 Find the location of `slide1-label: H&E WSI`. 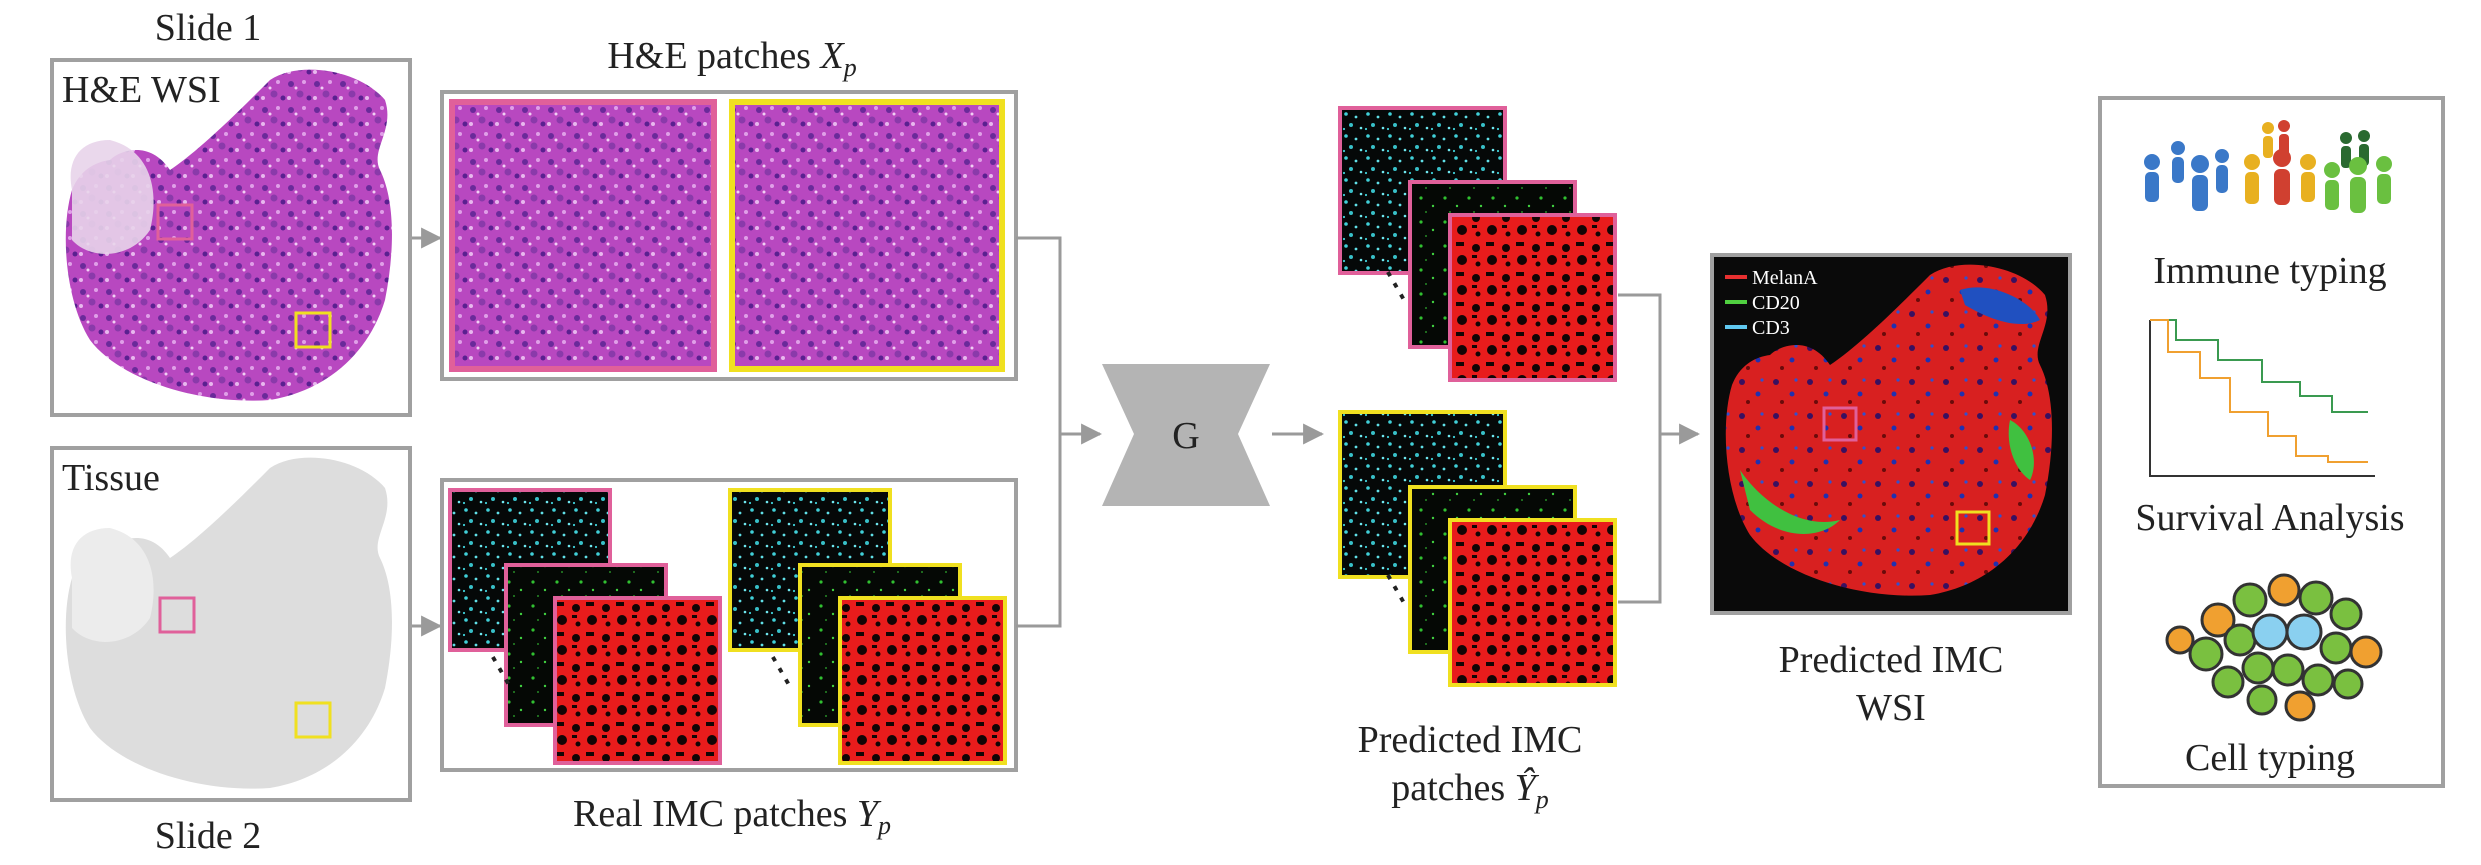

slide1-label: H&E WSI is located at coordinates (141, 90).